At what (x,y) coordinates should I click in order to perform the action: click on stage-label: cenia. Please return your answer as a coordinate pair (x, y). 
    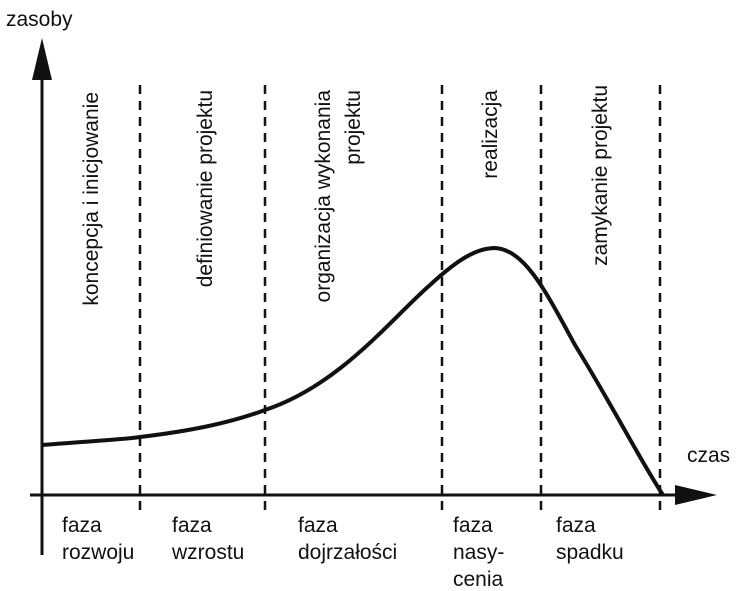
    Looking at the image, I should click on (478, 579).